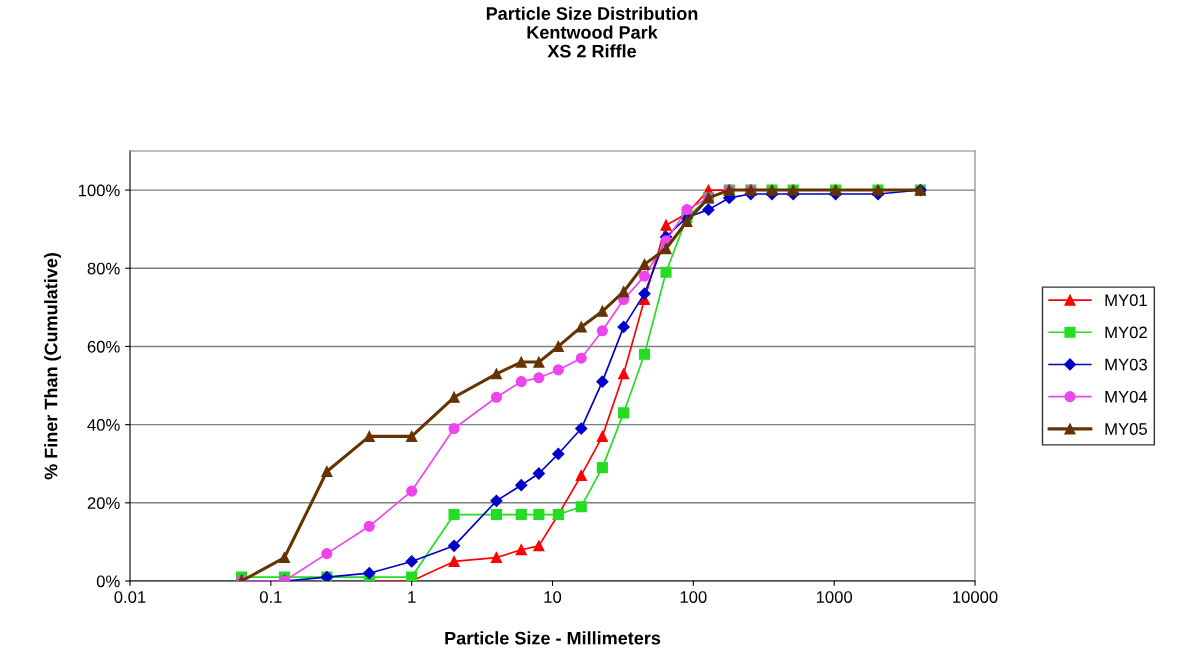 The image size is (1184, 670). I want to click on x-tick-label: 0.1, so click(270, 597).